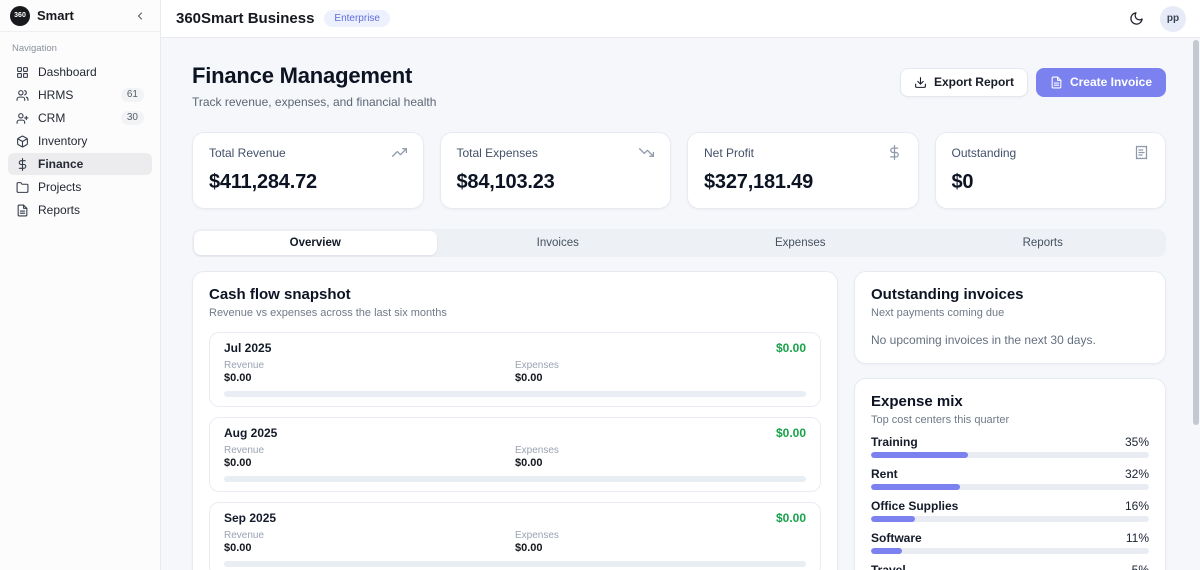 Image resolution: width=1200 pixels, height=570 pixels. What do you see at coordinates (80, 16) in the screenshot?
I see `sidebar-header: 360 Smart` at bounding box center [80, 16].